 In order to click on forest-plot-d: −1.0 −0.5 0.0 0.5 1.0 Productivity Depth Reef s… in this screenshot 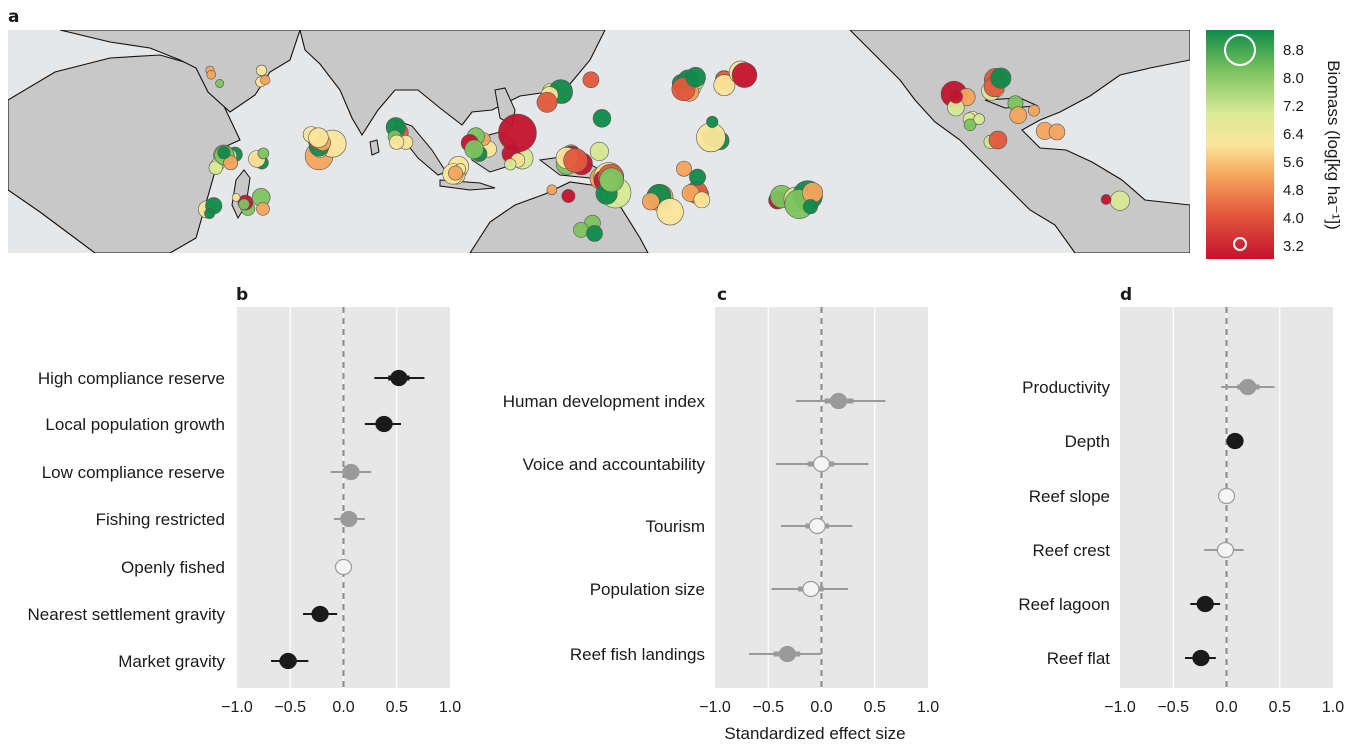, I will do `click(1181, 511)`.